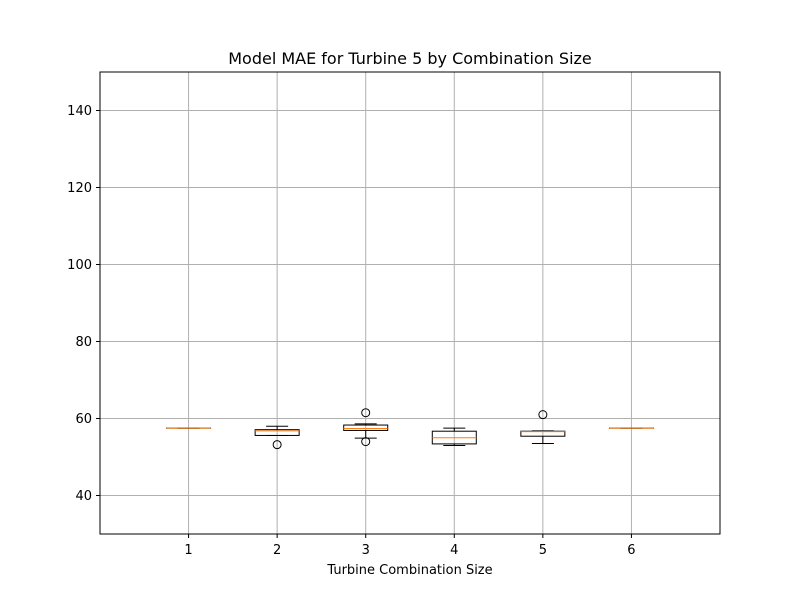 Image resolution: width=800 pixels, height=600 pixels. What do you see at coordinates (277, 550) in the screenshot?
I see `x-tick-label: 2` at bounding box center [277, 550].